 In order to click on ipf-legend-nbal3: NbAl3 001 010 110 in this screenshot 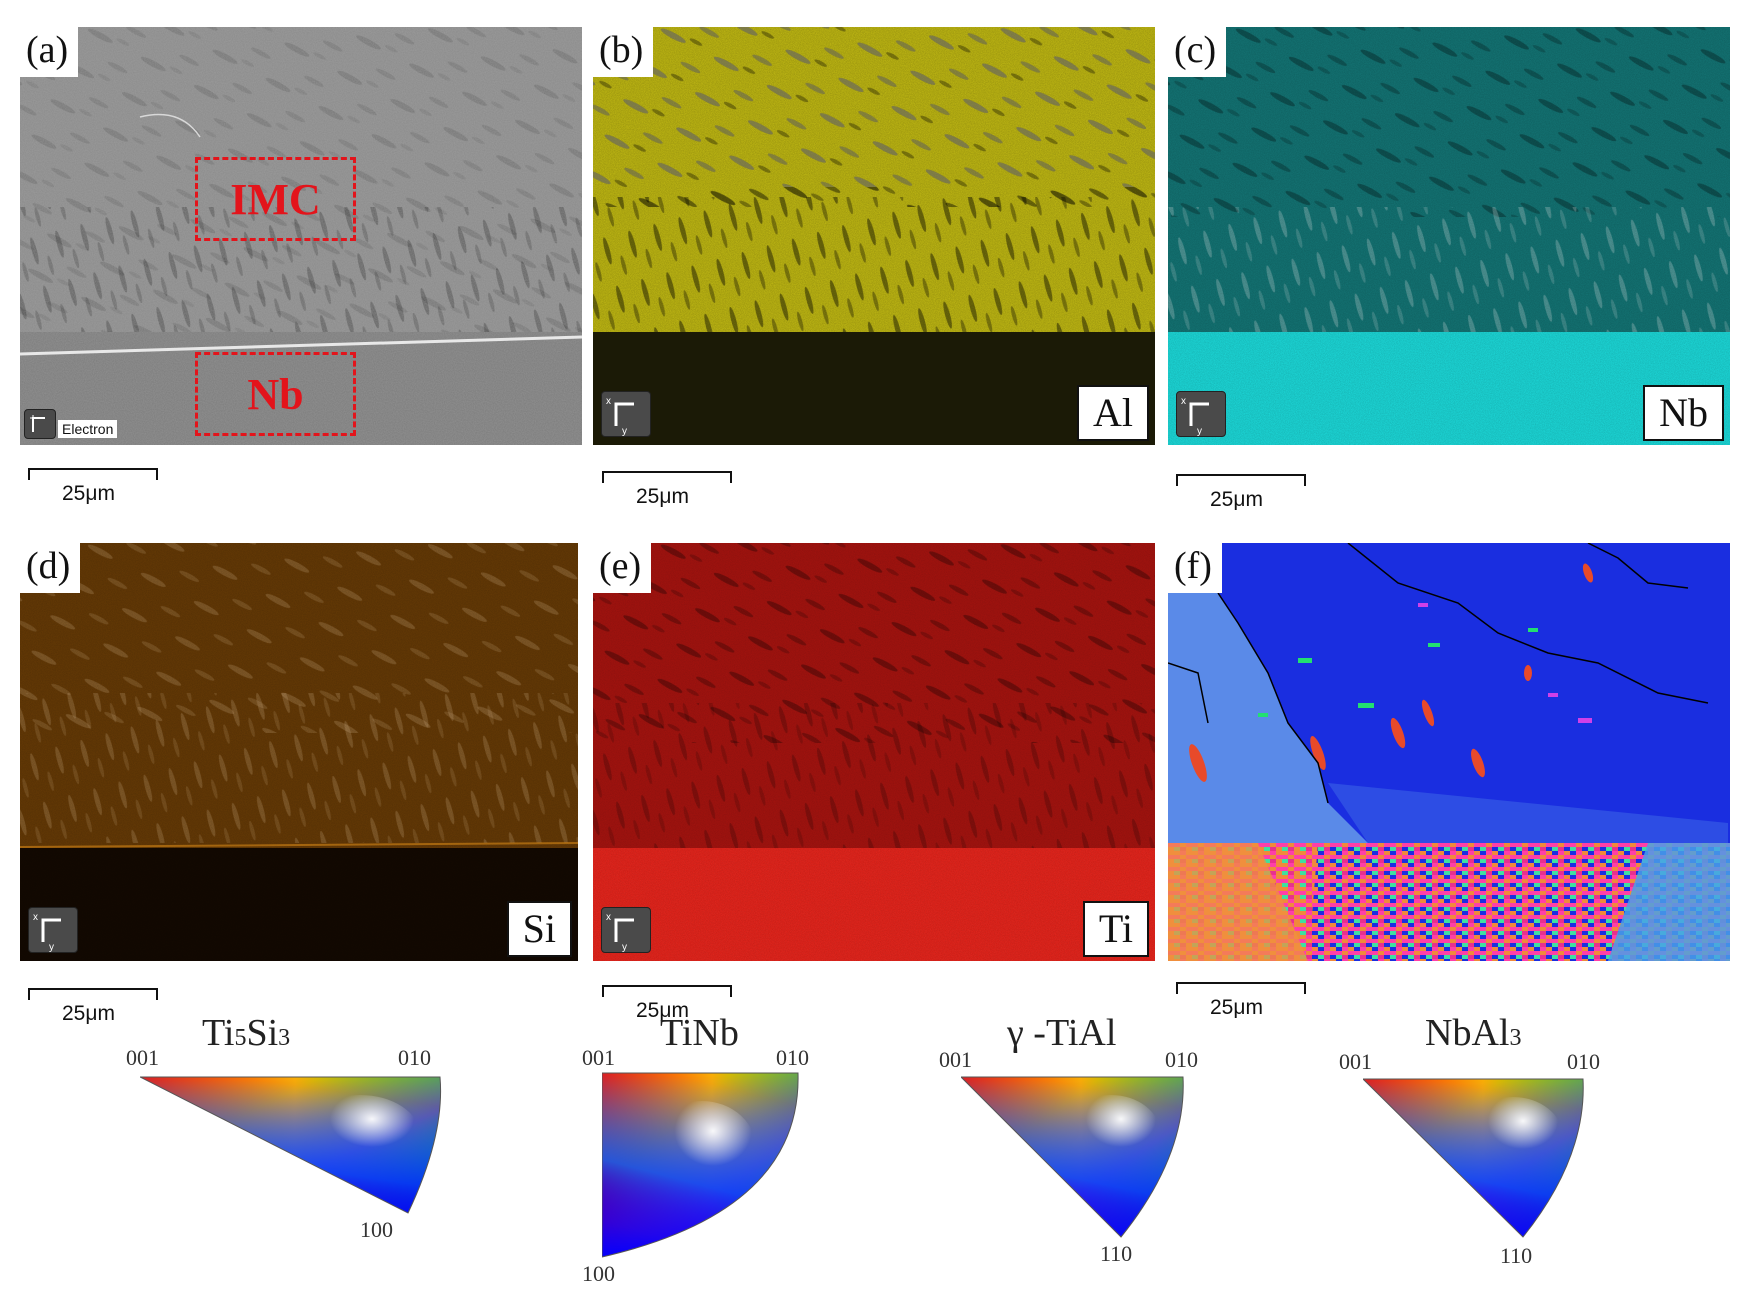, I will do `click(1485, 1140)`.